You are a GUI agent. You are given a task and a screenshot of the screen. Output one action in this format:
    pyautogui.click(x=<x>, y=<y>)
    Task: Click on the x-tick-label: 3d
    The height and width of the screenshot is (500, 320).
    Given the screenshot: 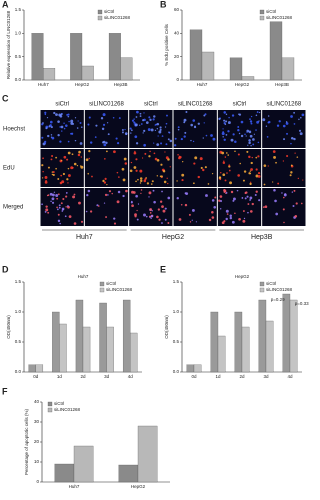 What is the action you would take?
    pyautogui.click(x=266, y=376)
    